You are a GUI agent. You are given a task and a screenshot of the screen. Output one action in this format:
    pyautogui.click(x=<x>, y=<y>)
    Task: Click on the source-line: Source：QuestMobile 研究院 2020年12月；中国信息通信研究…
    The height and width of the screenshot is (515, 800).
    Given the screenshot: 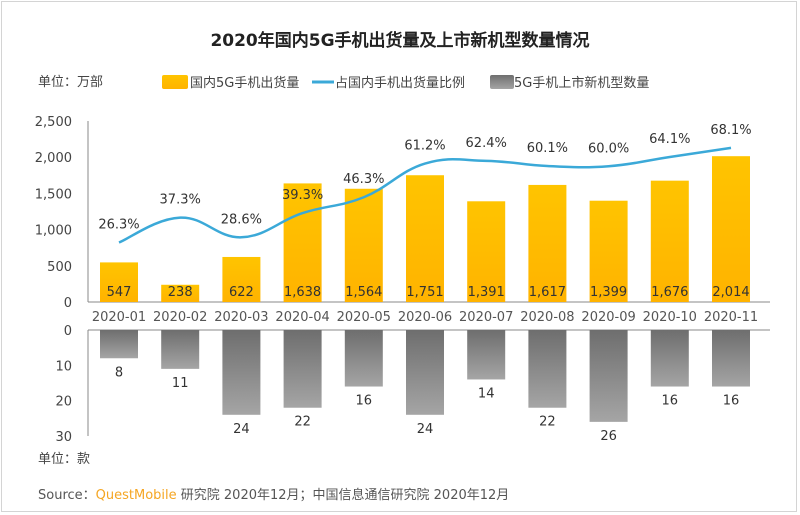 What is the action you would take?
    pyautogui.click(x=273, y=495)
    